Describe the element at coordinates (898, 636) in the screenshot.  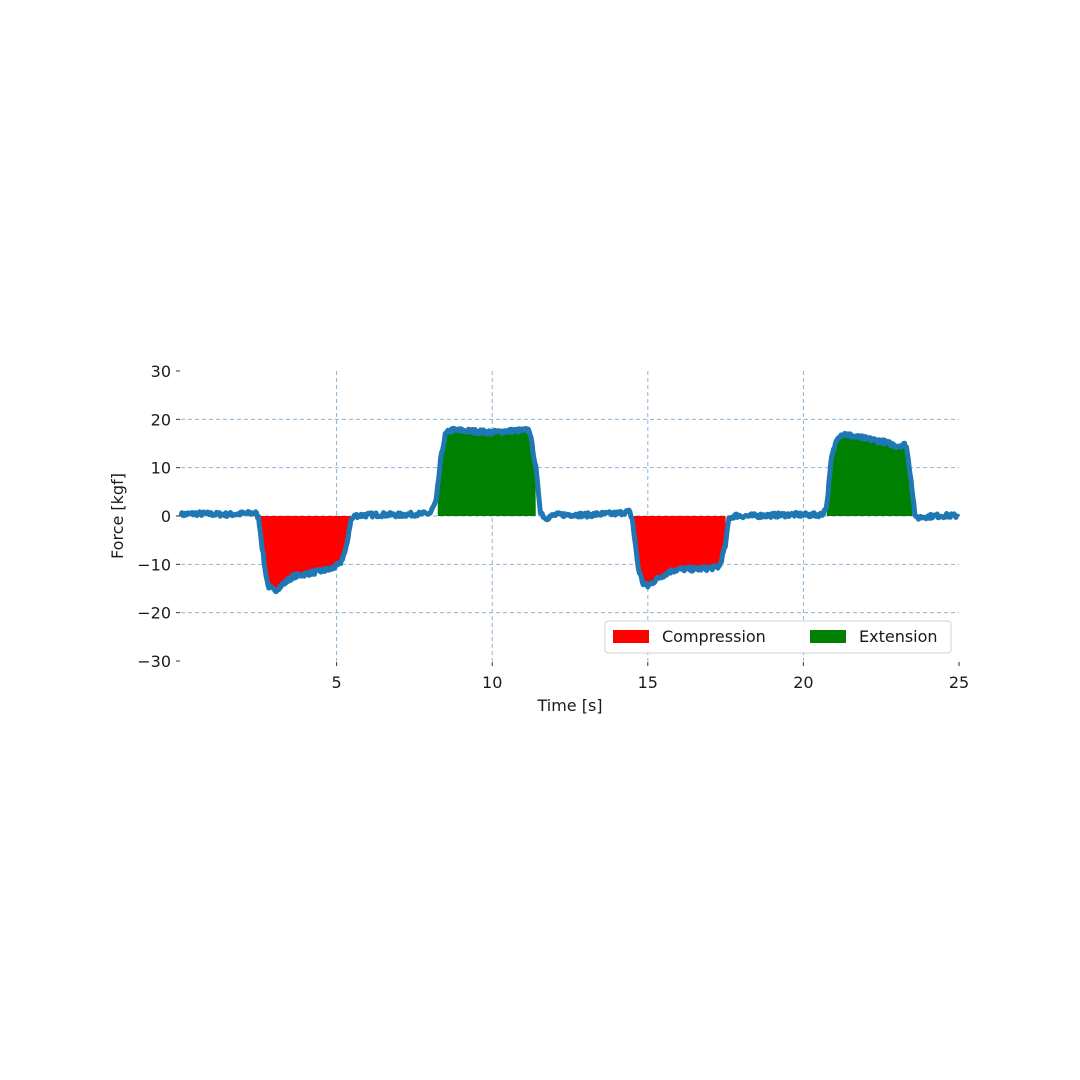
I see `legend-label-extension: Extension` at that location.